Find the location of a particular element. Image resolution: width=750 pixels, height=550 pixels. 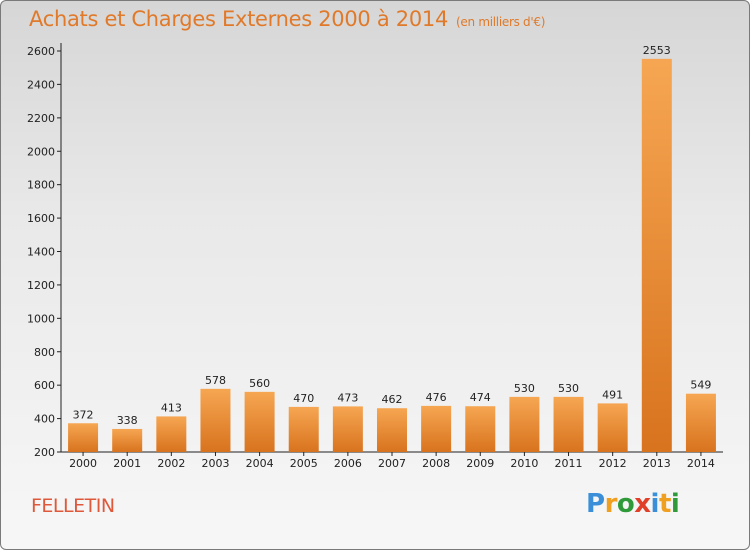

x-tick-label: 2010 is located at coordinates (524, 463).